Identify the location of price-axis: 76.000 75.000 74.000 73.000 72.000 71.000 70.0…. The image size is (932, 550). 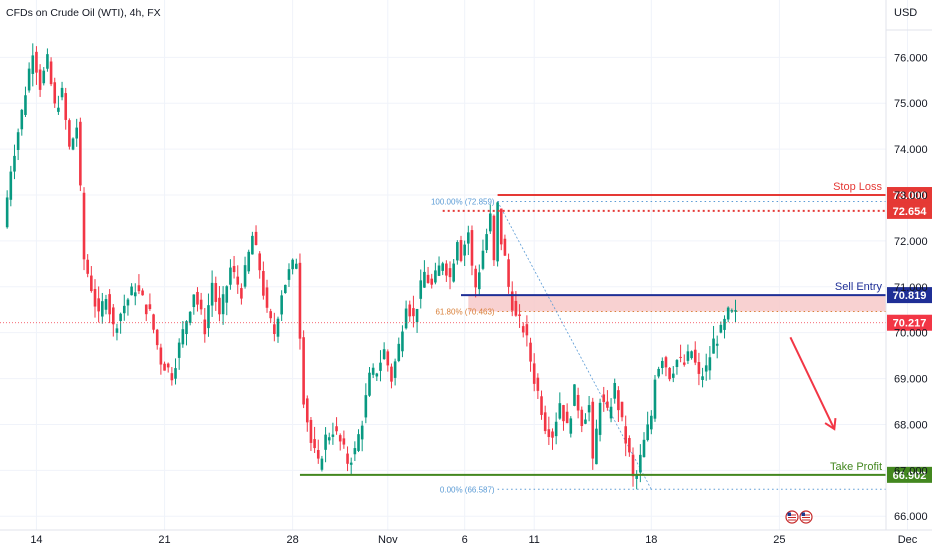
(911, 287).